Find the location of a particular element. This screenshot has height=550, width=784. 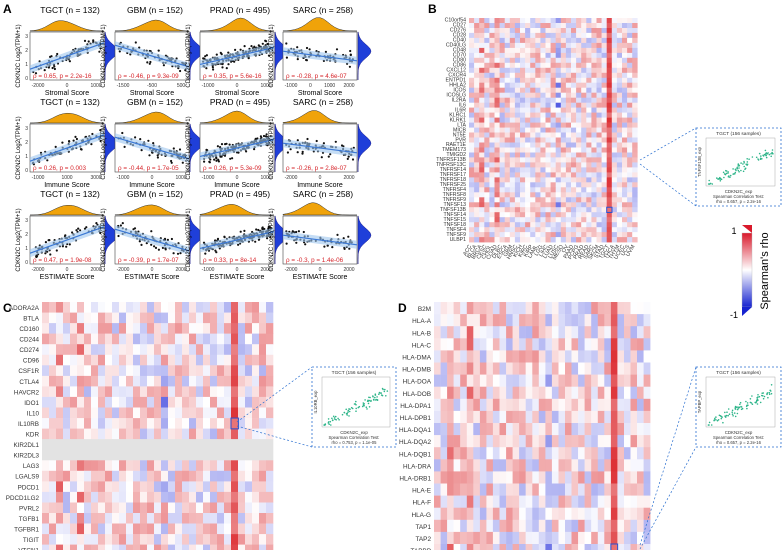

gene-label: NT5E is located at coordinates (460, 135).